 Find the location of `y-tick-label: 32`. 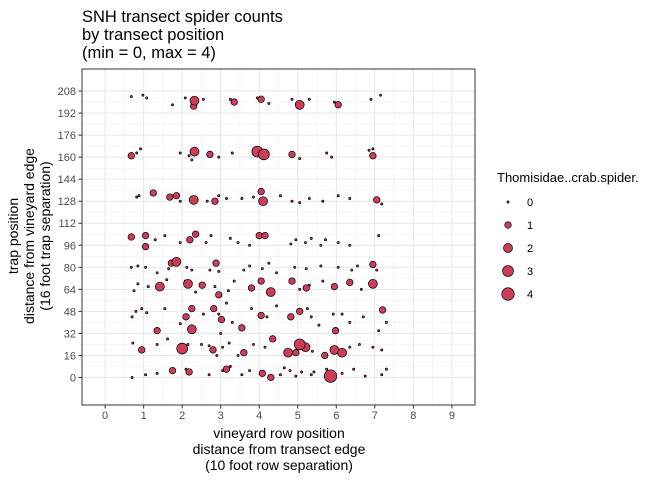

y-tick-label: 32 is located at coordinates (70, 334).